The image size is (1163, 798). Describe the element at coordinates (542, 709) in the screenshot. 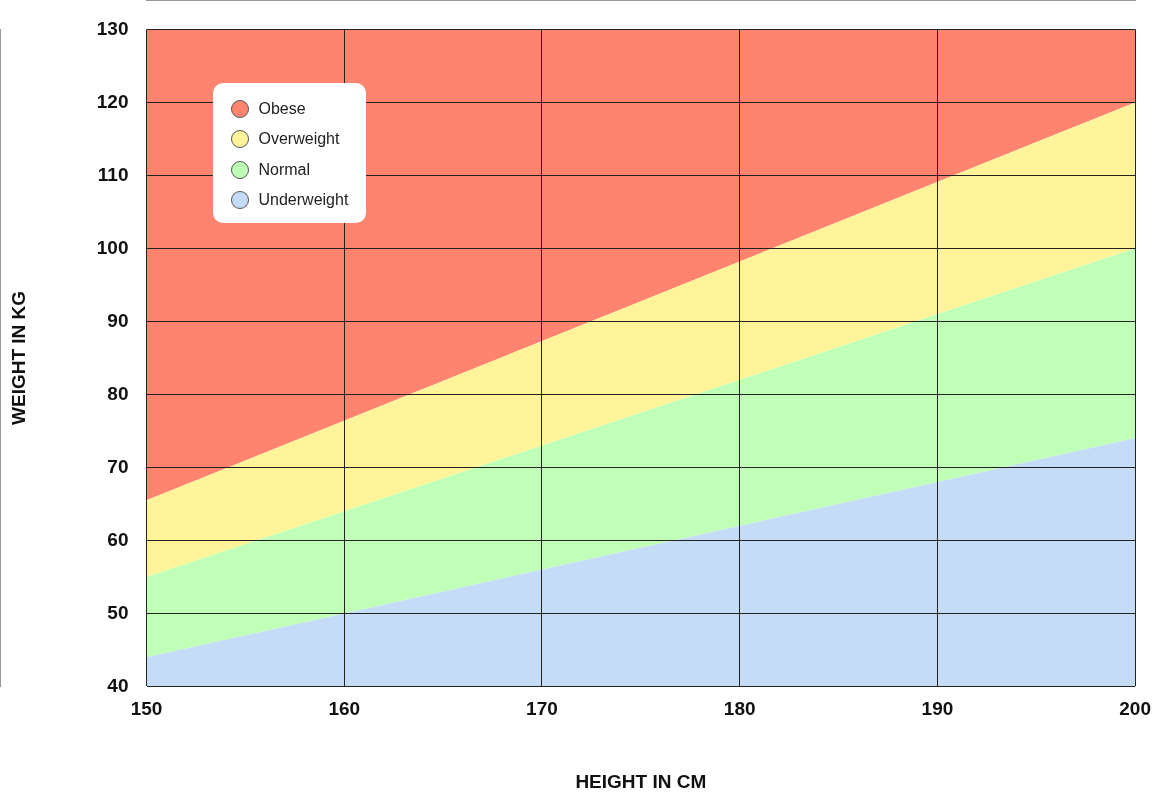

I see `x-tick-label: 170` at that location.